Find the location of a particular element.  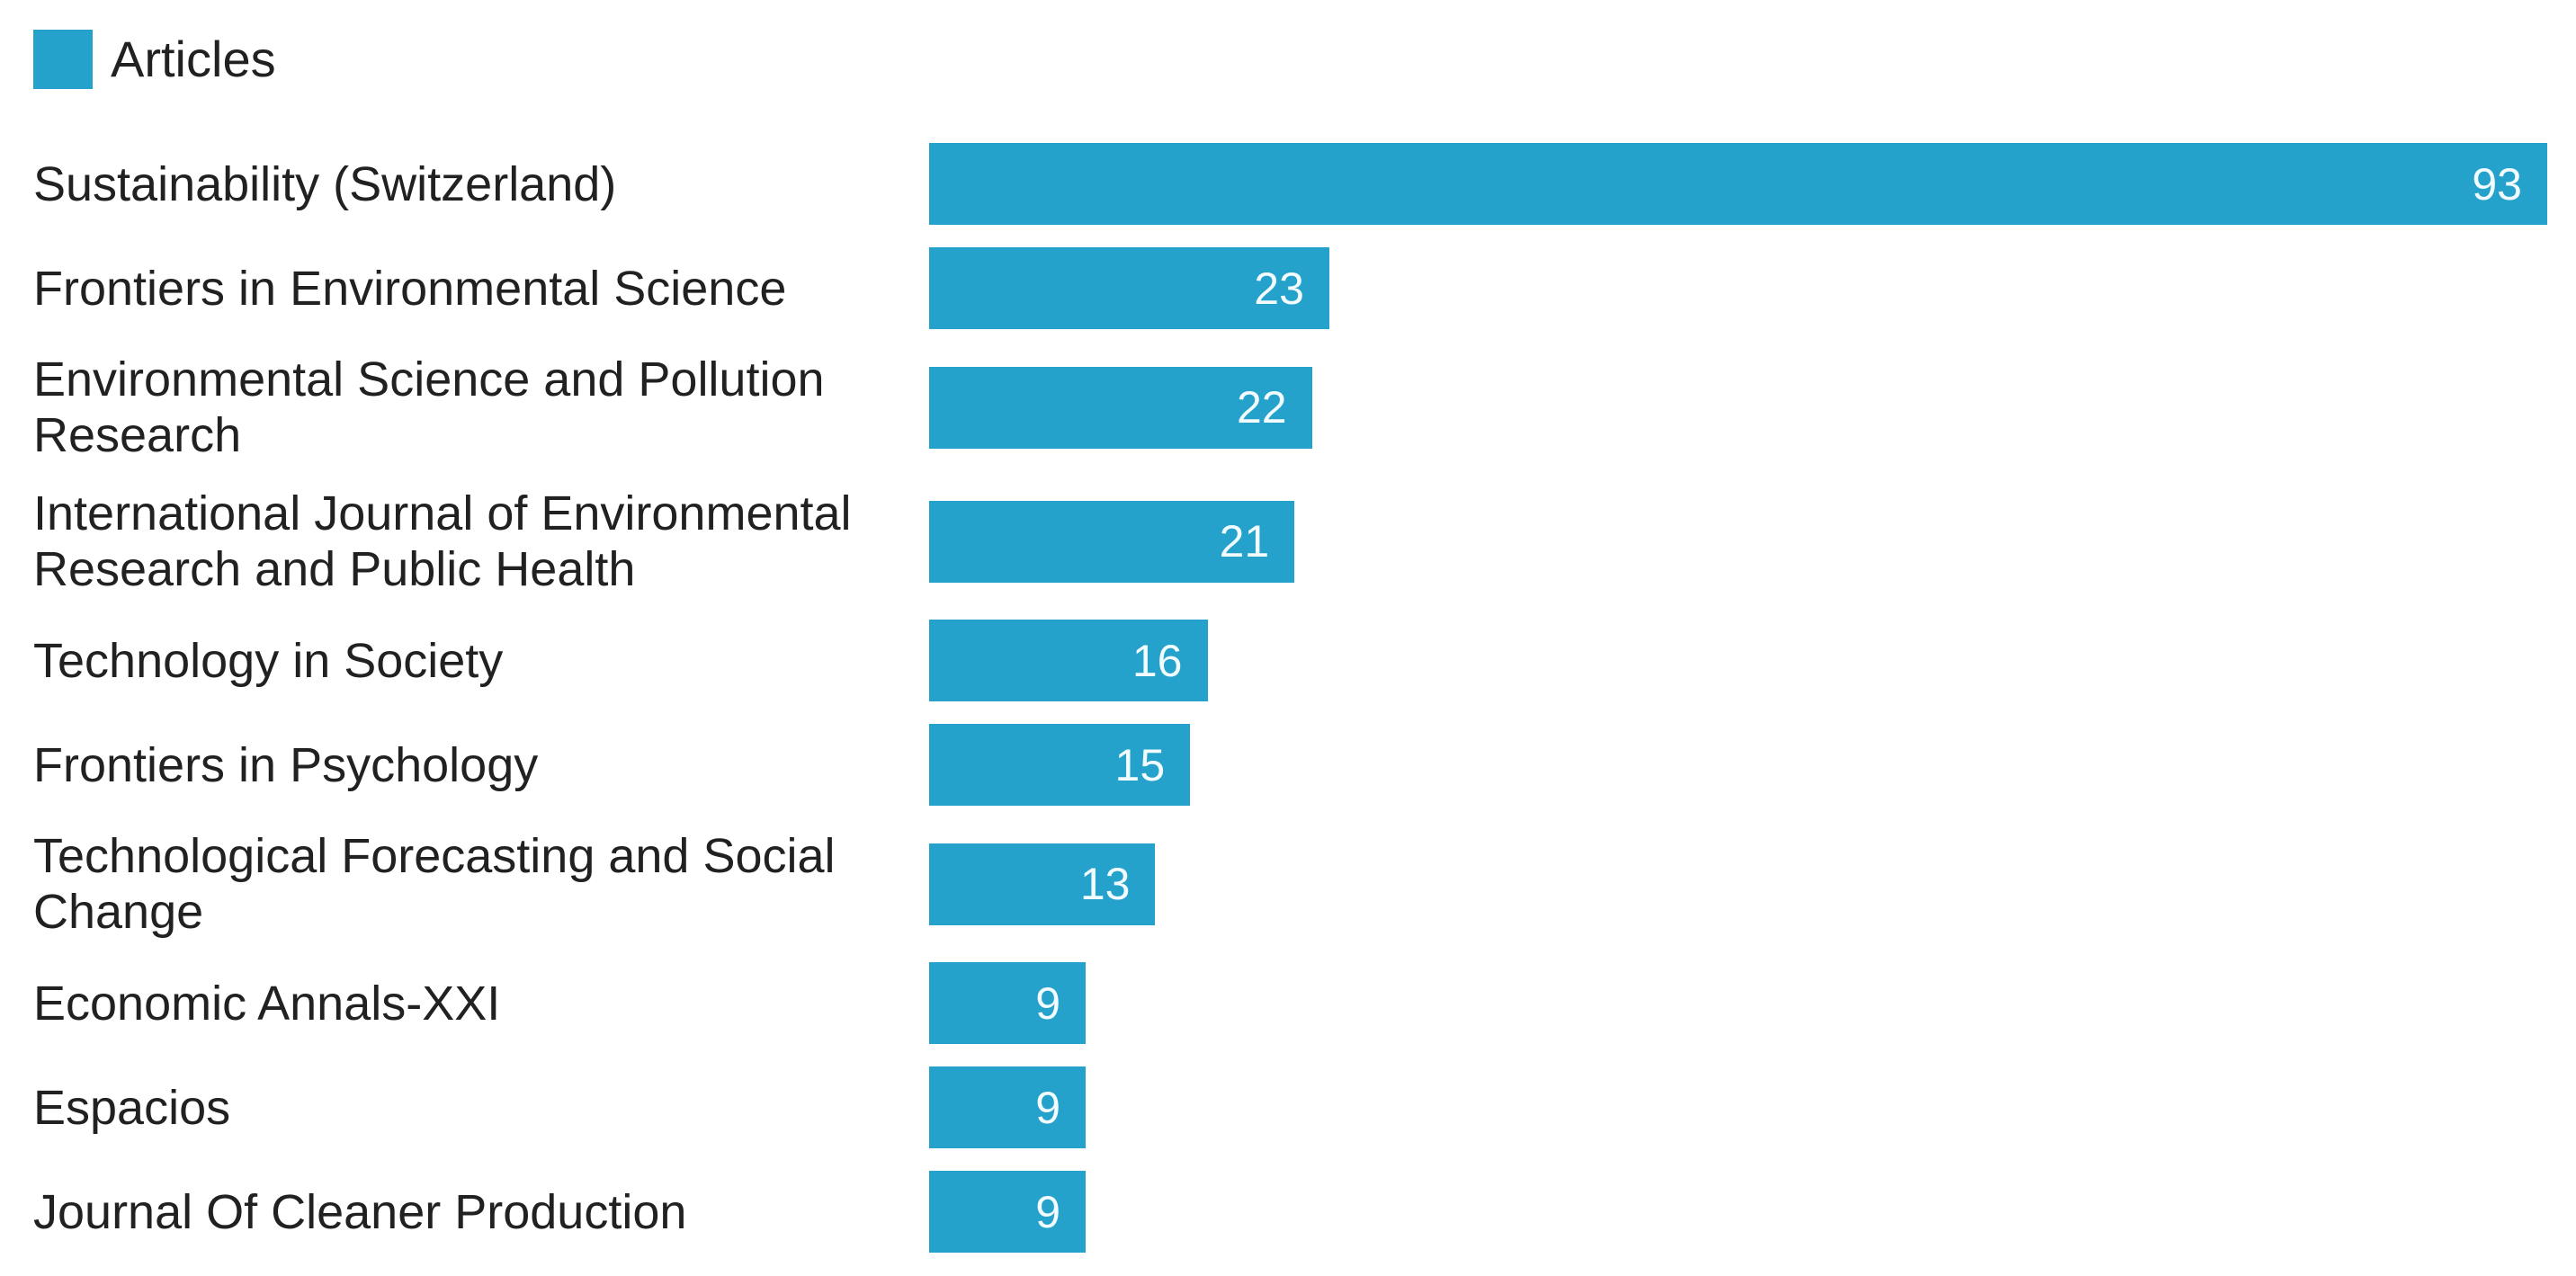

bar: 23 is located at coordinates (1129, 288).